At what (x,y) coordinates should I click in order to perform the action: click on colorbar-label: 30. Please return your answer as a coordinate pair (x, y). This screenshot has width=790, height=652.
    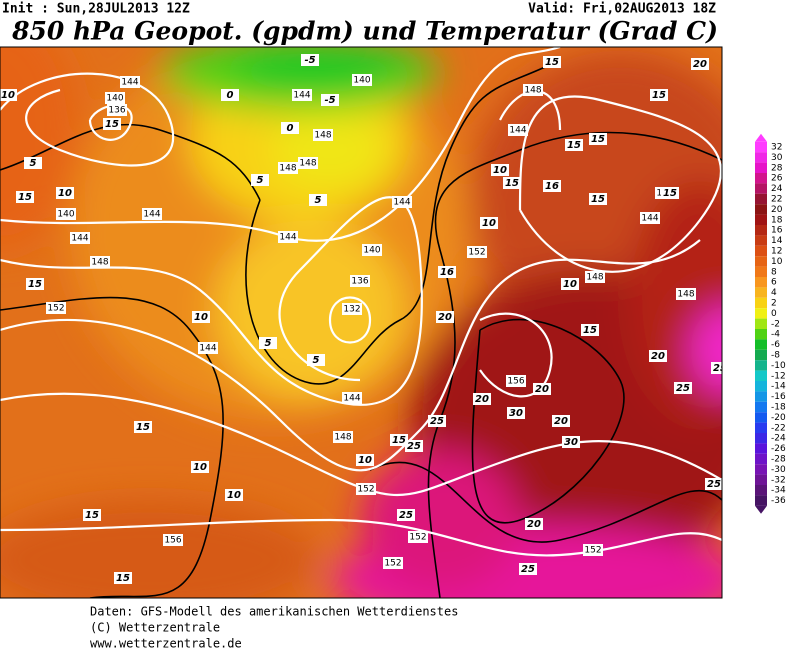
    Looking at the image, I should click on (777, 158).